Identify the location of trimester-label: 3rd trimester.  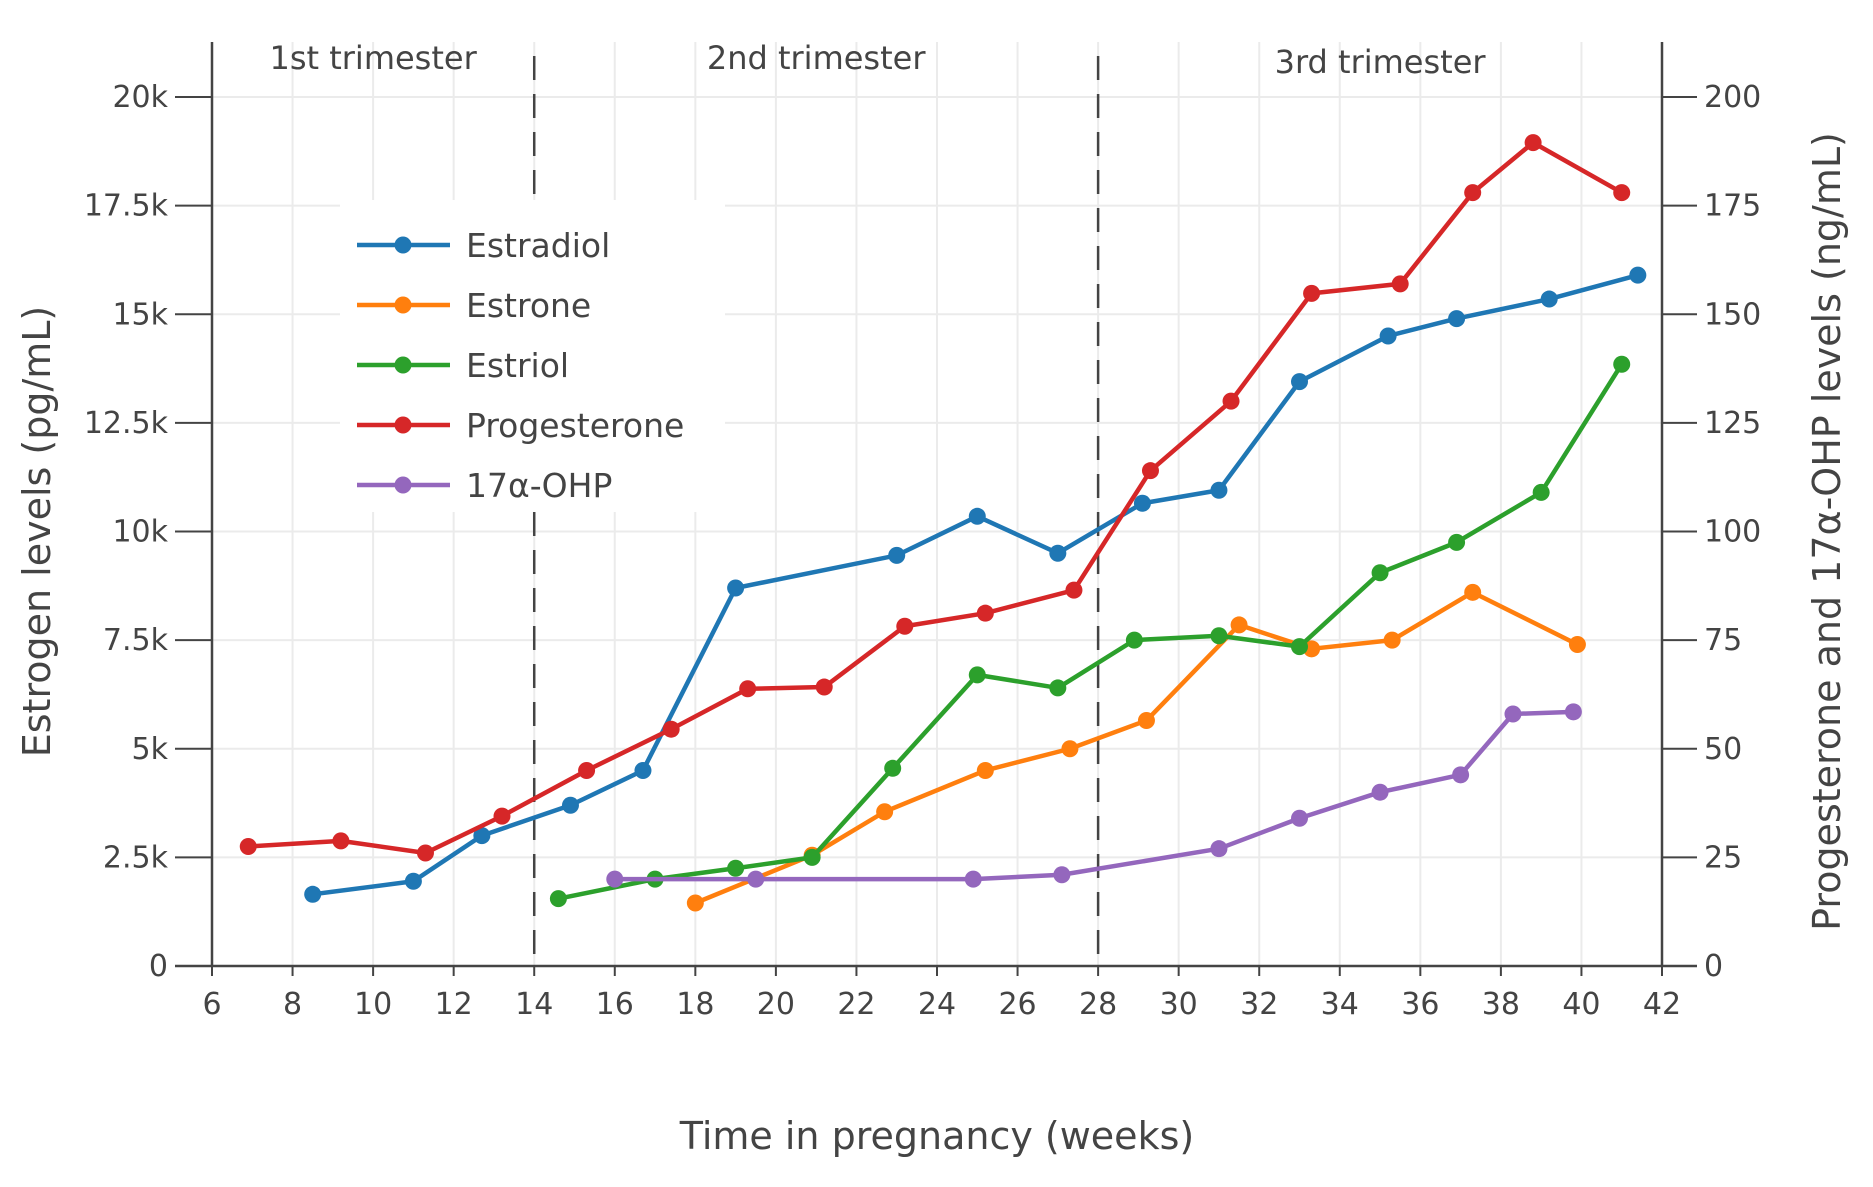
(1381, 62).